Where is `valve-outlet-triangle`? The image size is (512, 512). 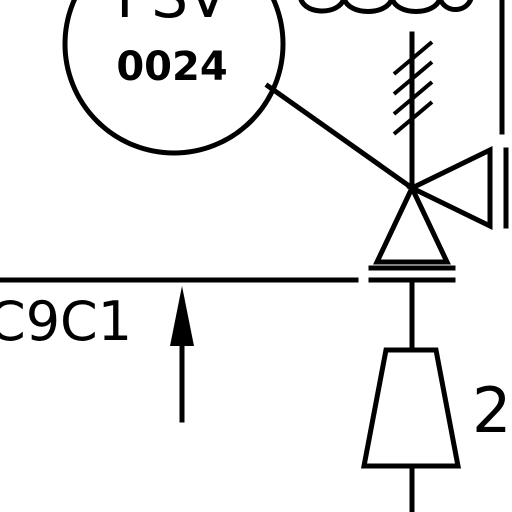 valve-outlet-triangle is located at coordinates (449, 188).